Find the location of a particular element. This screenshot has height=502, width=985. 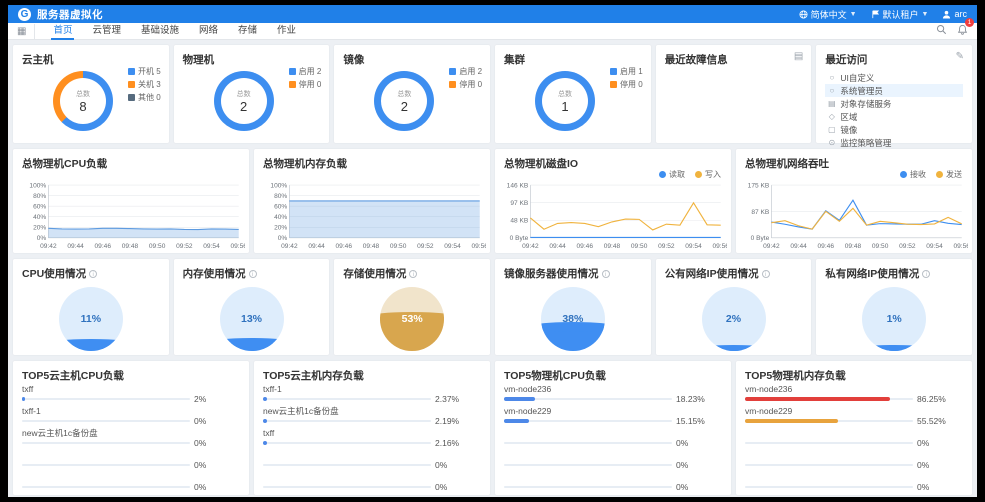

tenant-switcher: 默认租户 ▼ is located at coordinates (899, 14).